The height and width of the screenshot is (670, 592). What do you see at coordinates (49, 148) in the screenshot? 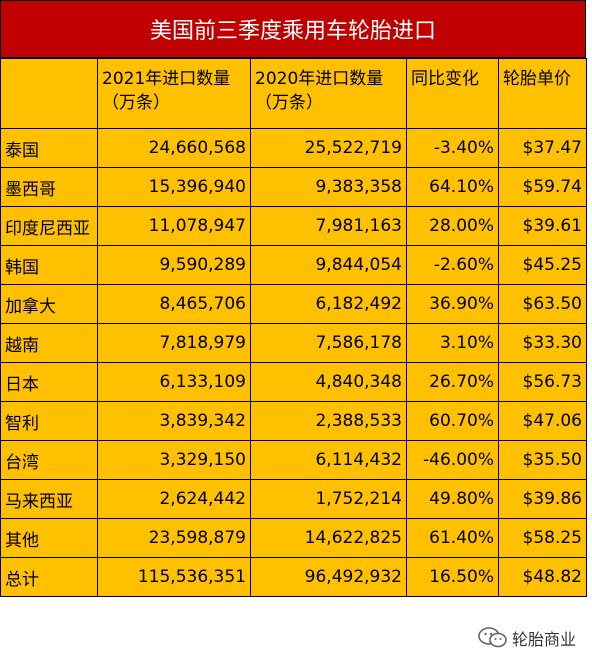
I see `country-cell: 泰国` at bounding box center [49, 148].